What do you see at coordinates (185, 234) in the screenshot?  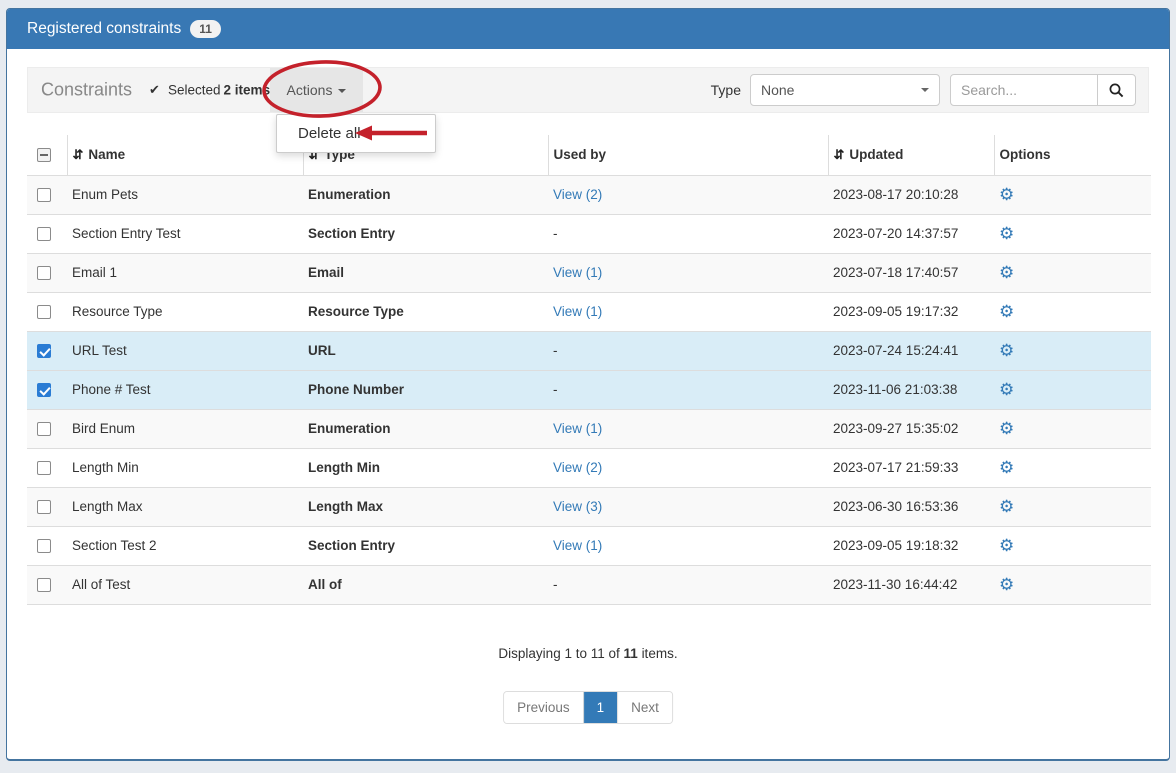 I see `row-name: Section Entry Test` at bounding box center [185, 234].